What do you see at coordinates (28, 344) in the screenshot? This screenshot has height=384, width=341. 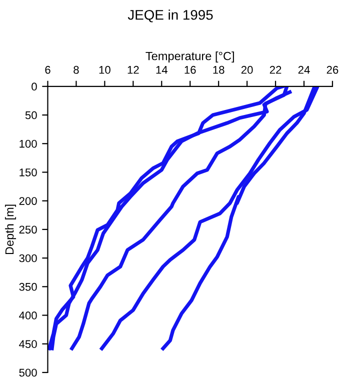 I see `y-tick-label: 450` at bounding box center [28, 344].